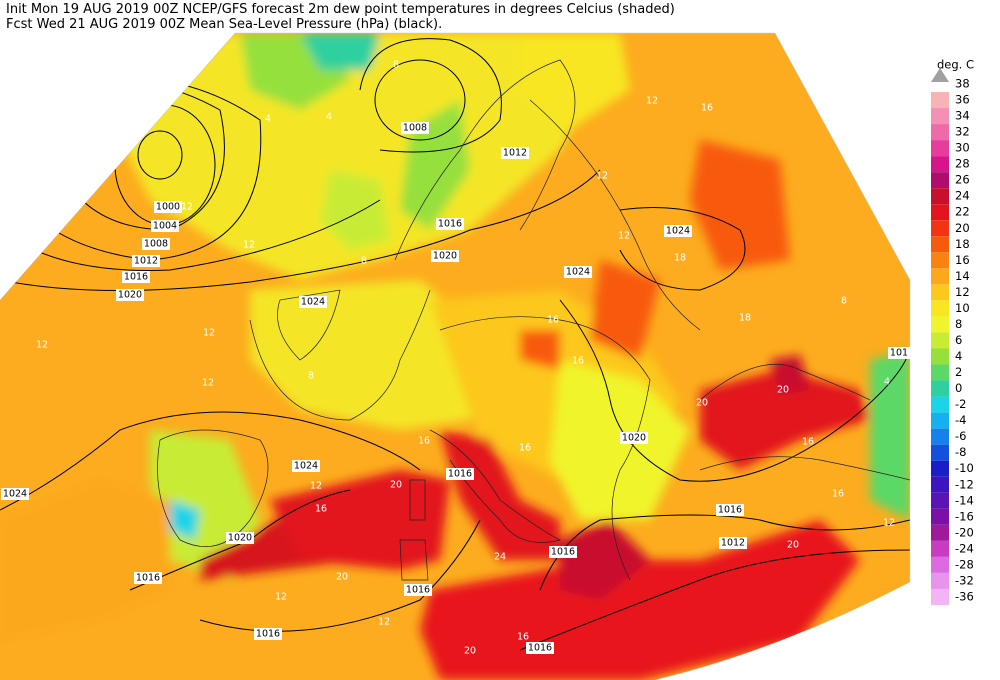 The image size is (1000, 680). I want to click on dewpoint-label: 24, so click(500, 557).